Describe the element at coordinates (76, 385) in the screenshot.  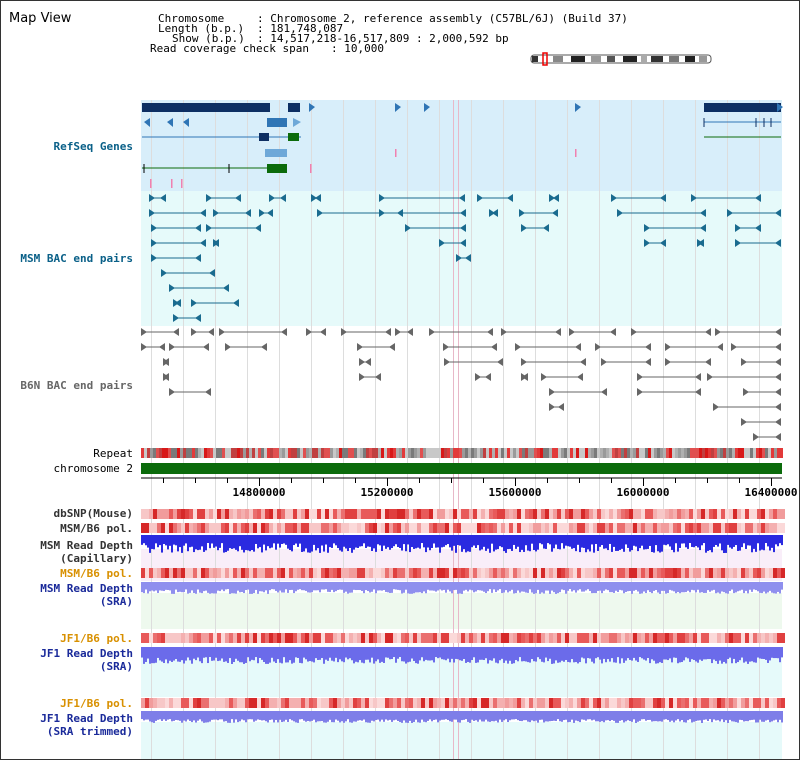
I see `track-label-b6n-bac: B6N BAC end pairs` at that location.